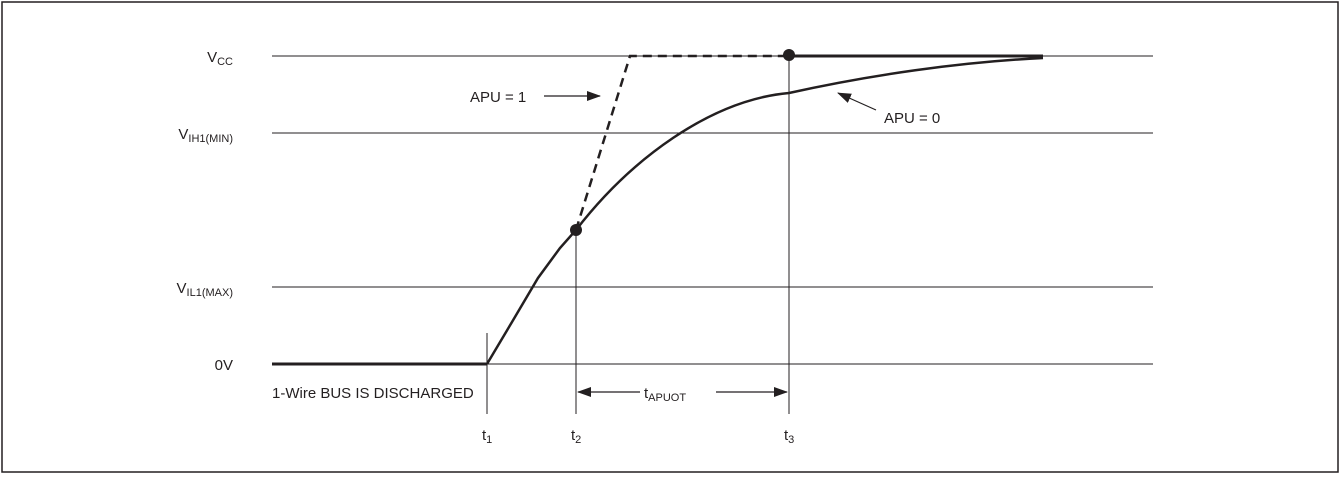  I want to click on apu1-curve, so click(681, 142).